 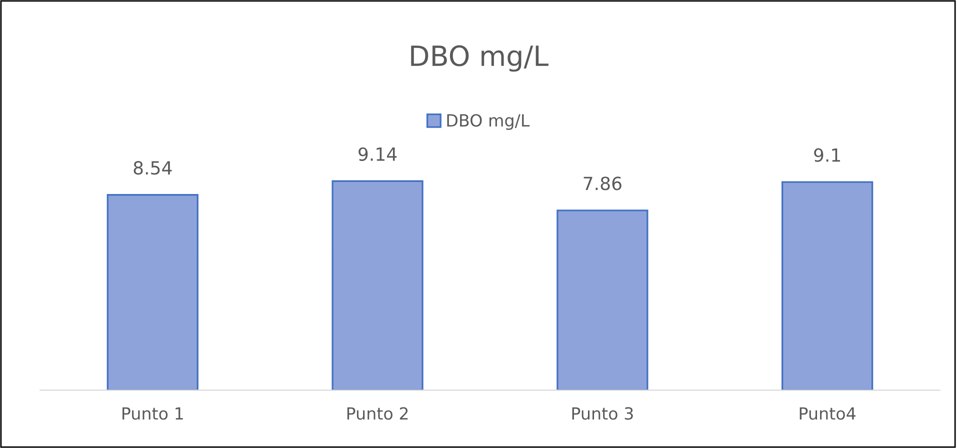 What do you see at coordinates (377, 154) in the screenshot?
I see `data-label: 9.14` at bounding box center [377, 154].